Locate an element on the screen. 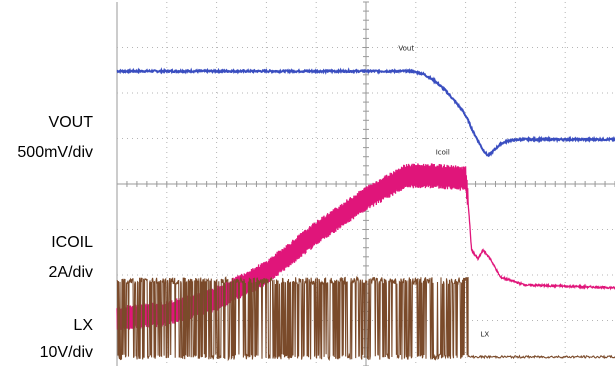  lx-scale-label: 10V/div is located at coordinates (66, 352).